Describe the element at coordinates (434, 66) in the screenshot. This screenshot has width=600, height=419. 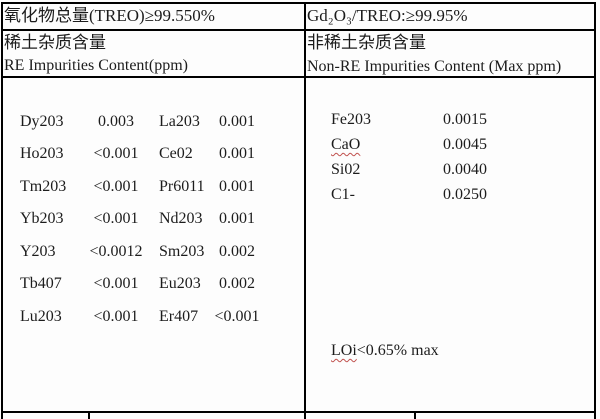
I see `non-re-impurities-header-en: Non-RE Impurities Content (Max ppm)` at that location.